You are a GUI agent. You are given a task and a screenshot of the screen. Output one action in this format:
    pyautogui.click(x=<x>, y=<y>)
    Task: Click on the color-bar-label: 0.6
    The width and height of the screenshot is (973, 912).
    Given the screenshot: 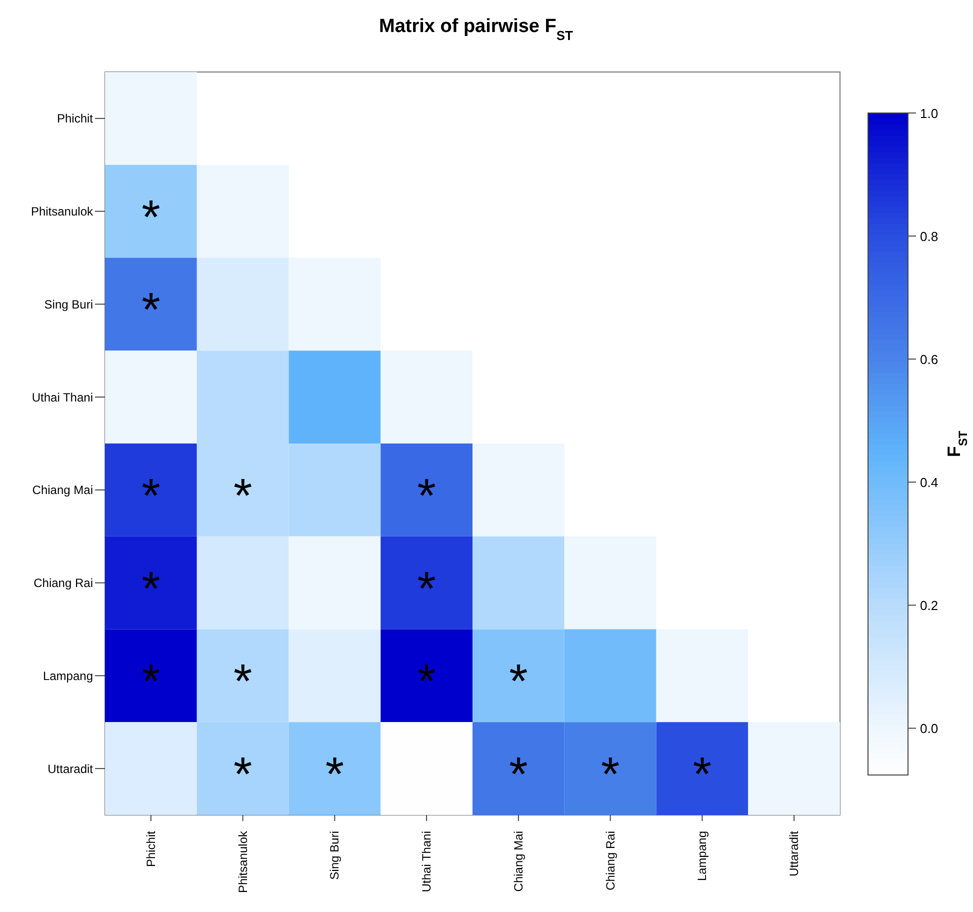 What is the action you would take?
    pyautogui.click(x=929, y=360)
    